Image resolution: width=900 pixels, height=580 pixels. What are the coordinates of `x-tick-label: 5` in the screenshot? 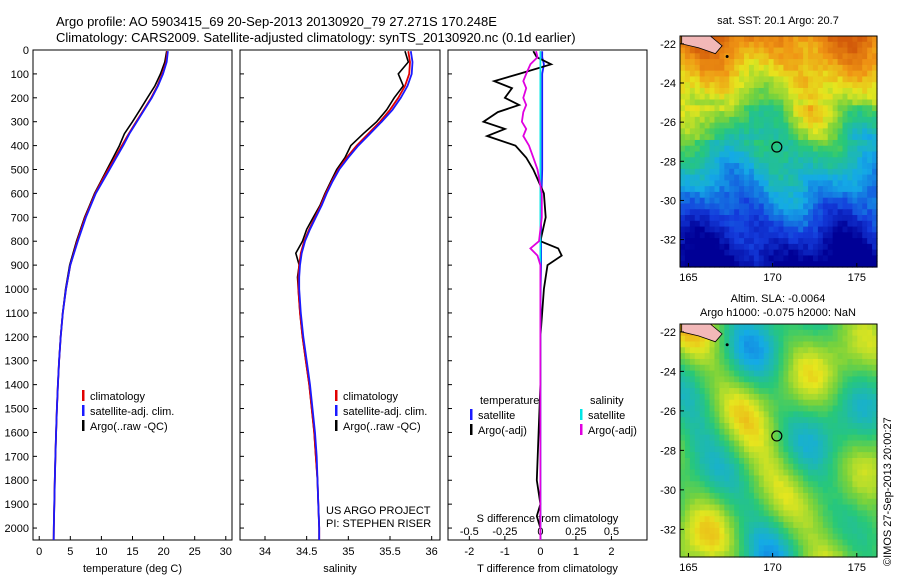 It's located at (70, 552).